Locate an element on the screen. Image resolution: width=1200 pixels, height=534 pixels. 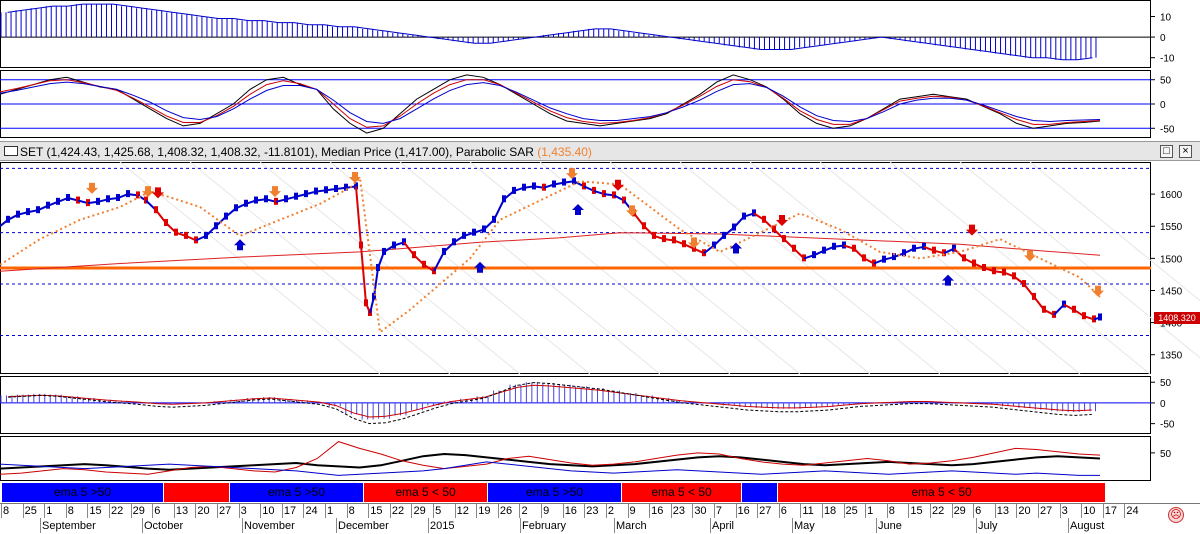
p2-tick-label: 0 is located at coordinates (1163, 105).